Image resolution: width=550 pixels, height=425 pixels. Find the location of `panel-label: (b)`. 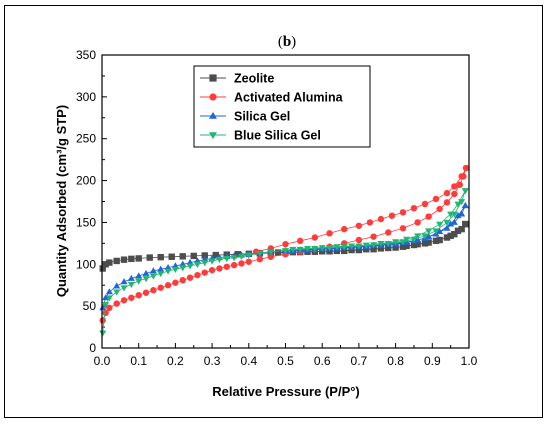

panel-label: (b) is located at coordinates (287, 42).